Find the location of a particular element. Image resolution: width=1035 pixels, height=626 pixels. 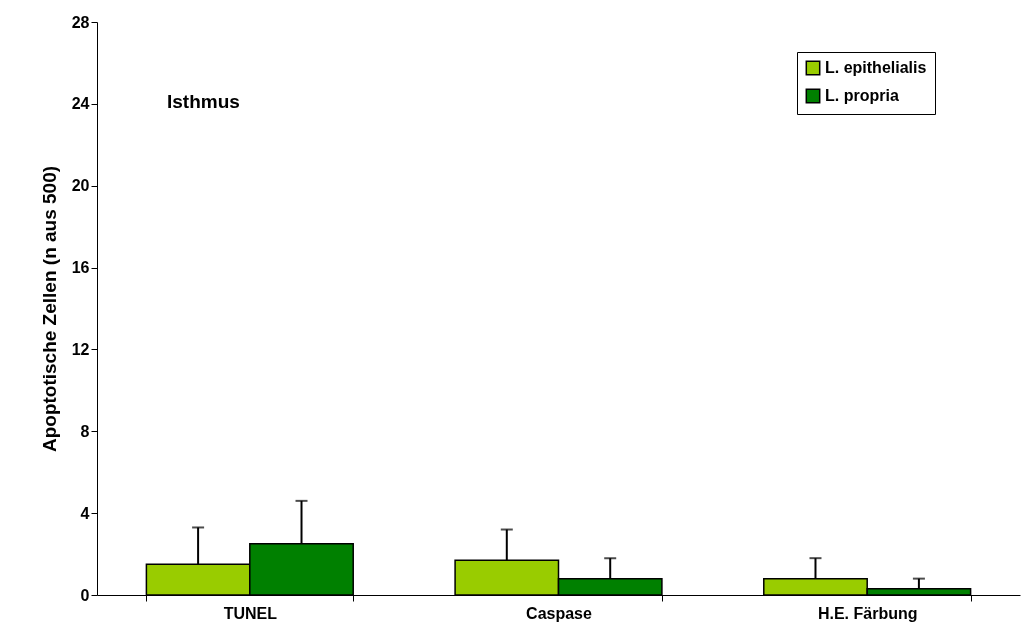

y-tick-label: 4 is located at coordinates (85, 513).